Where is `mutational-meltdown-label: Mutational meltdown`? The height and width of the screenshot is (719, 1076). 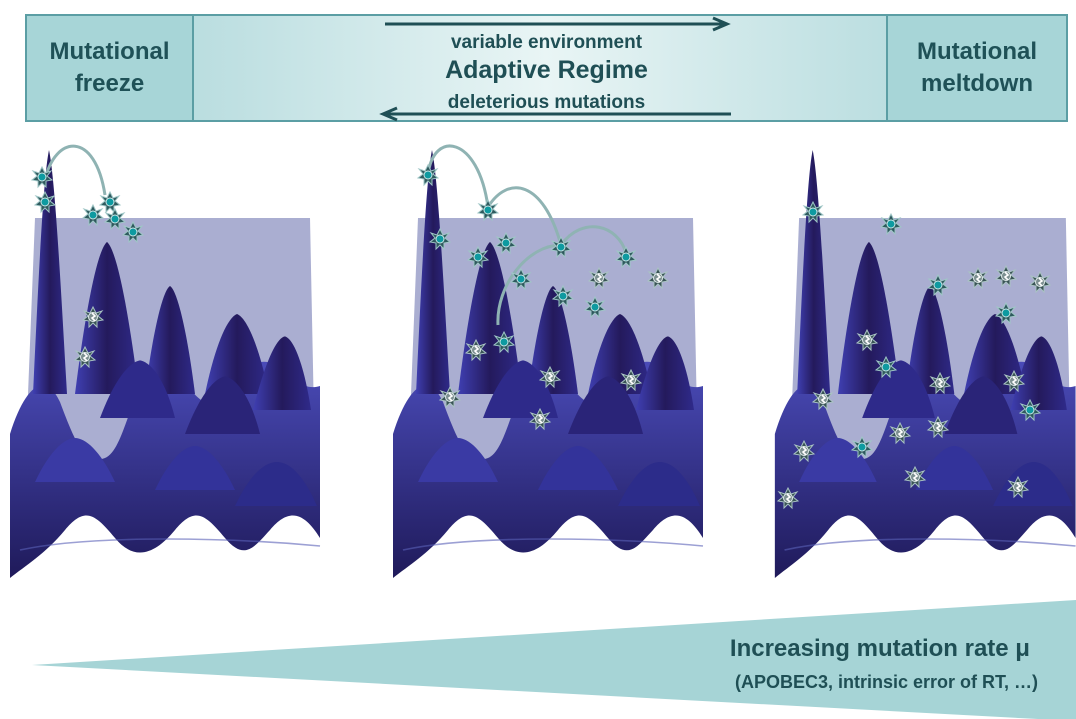 mutational-meltdown-label: Mutational meltdown is located at coordinates (977, 67).